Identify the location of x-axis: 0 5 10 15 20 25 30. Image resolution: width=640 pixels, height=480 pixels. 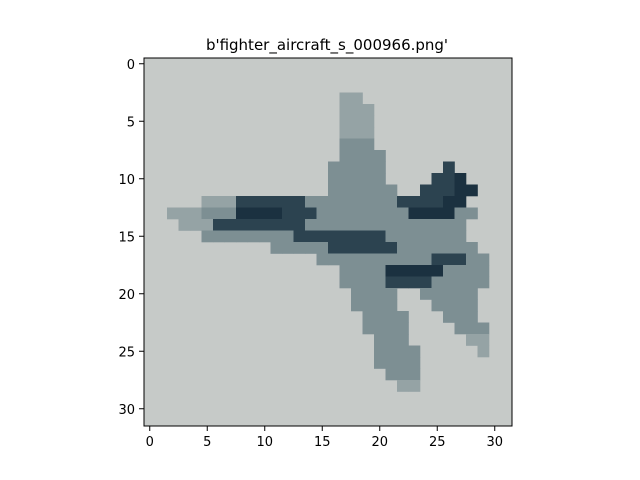
(324, 438).